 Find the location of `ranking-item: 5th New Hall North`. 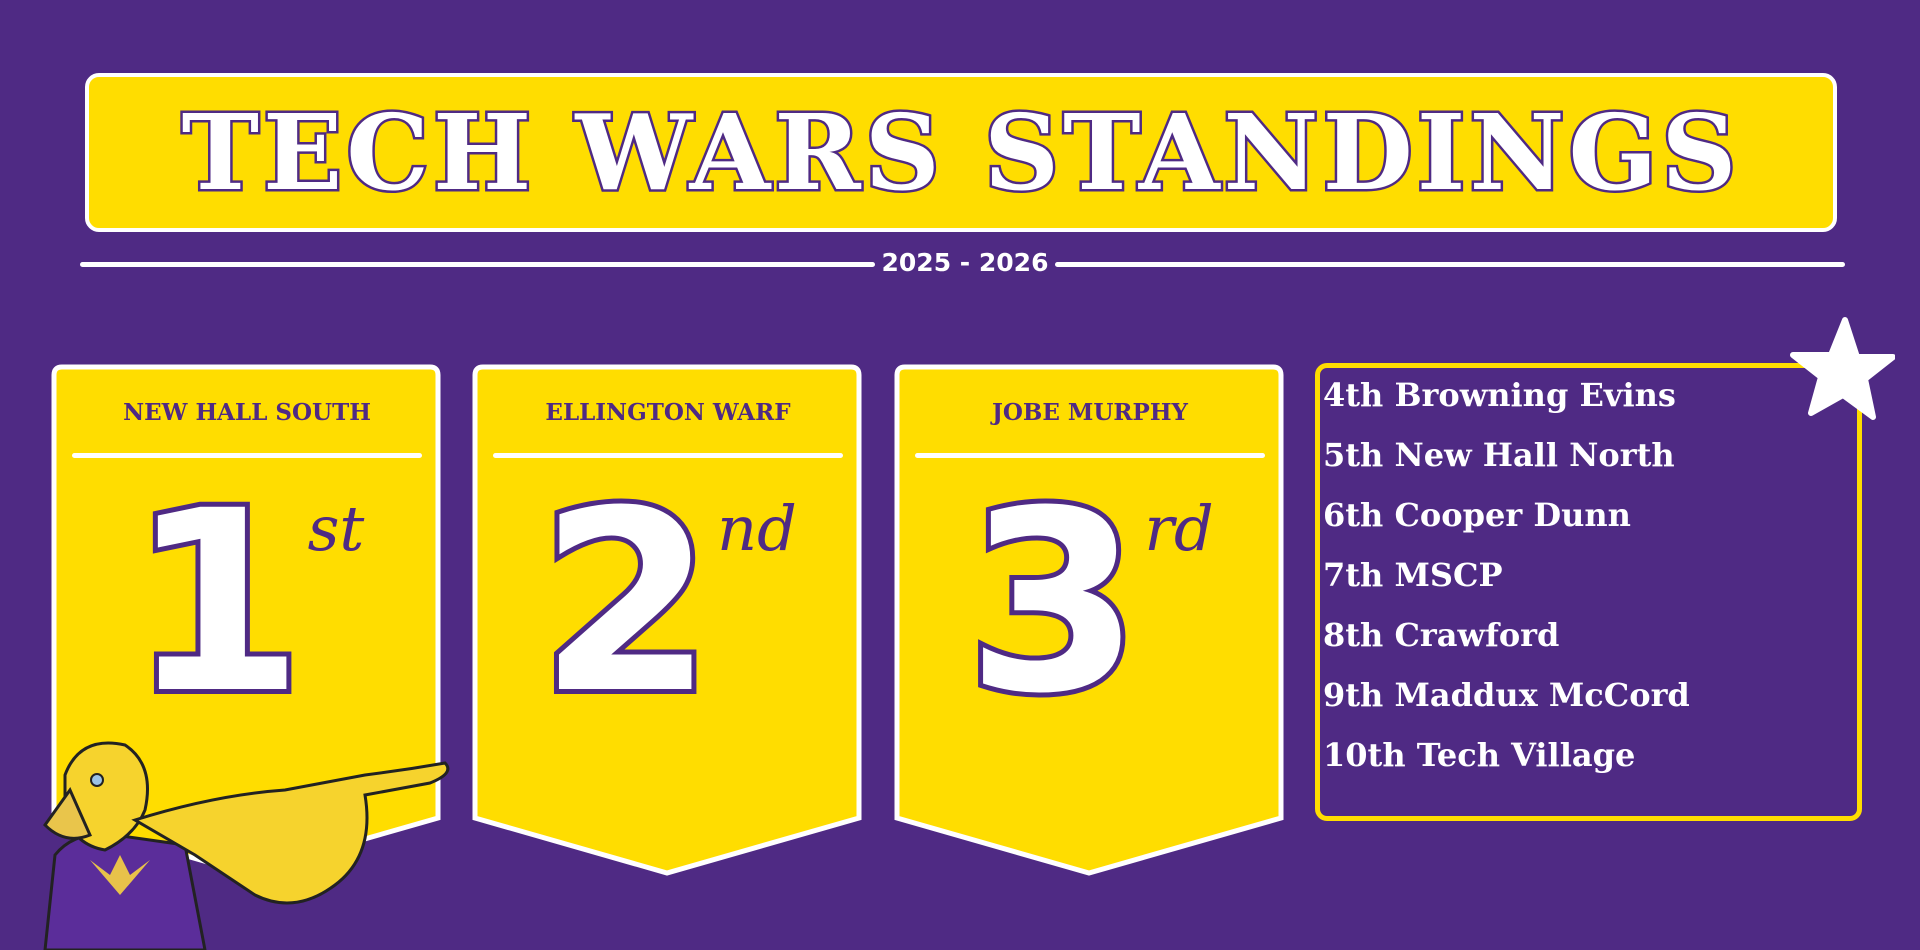

ranking-item: 5th New Hall North is located at coordinates (1499, 455).